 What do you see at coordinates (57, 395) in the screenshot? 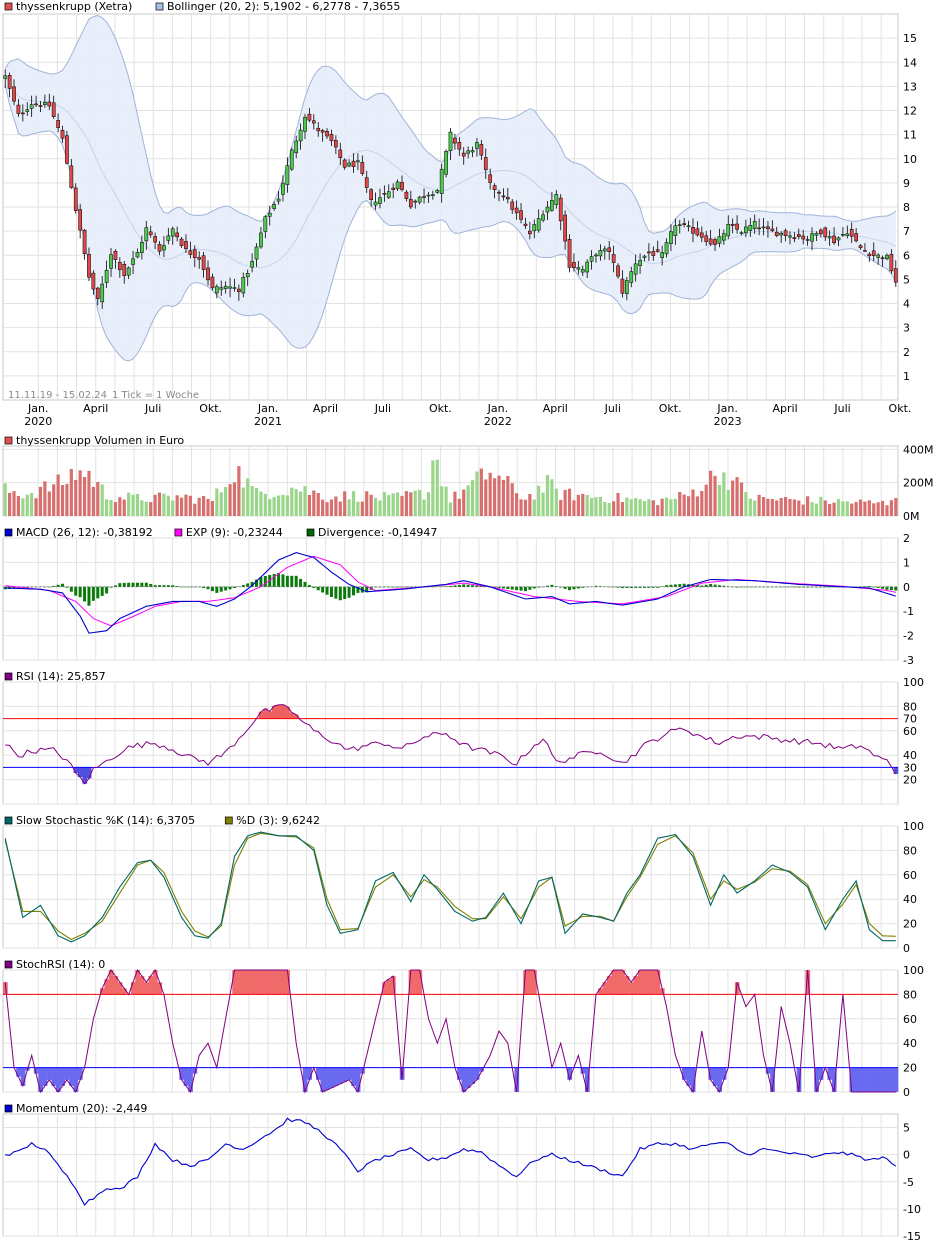
I see `date-range-label: 11.11.19 - 15.02.24` at bounding box center [57, 395].